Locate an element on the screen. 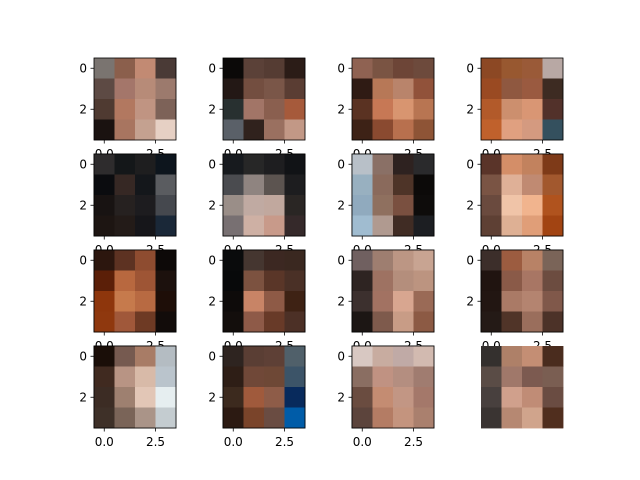  subplot-4: 020.02.5 is located at coordinates (515, 109).